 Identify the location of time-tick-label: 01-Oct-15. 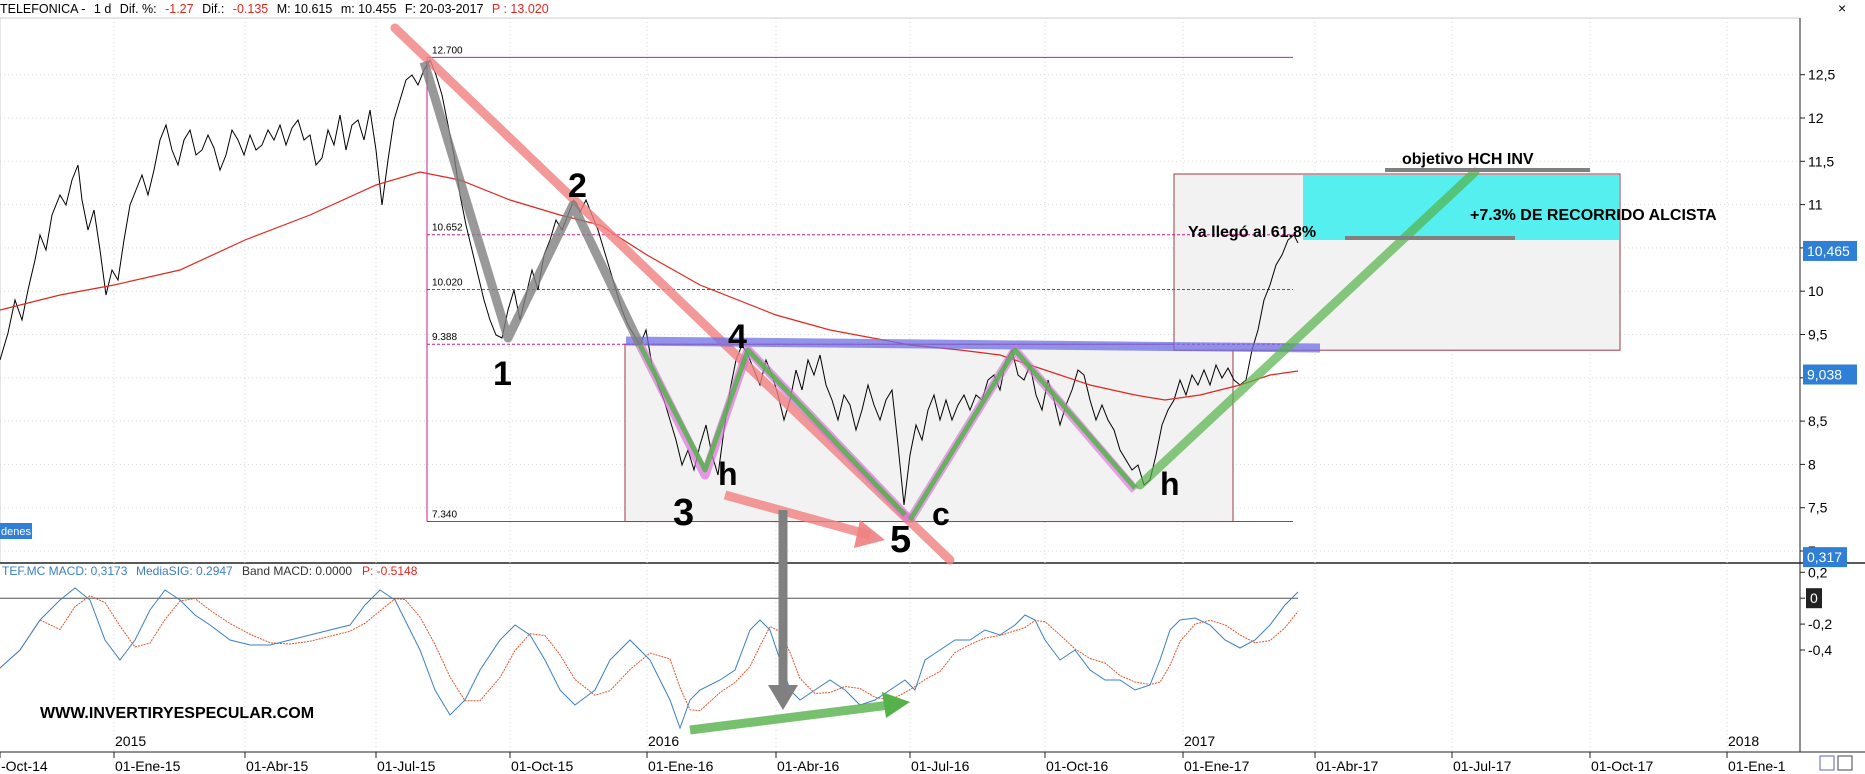
(542, 766).